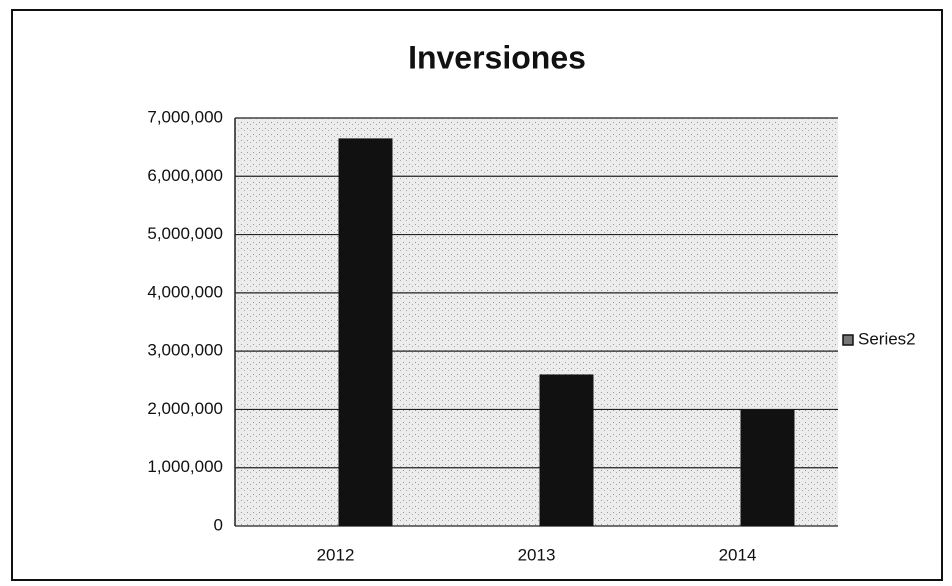 Image resolution: width=952 pixels, height=586 pixels. What do you see at coordinates (848, 340) in the screenshot?
I see `legend-swatch` at bounding box center [848, 340].